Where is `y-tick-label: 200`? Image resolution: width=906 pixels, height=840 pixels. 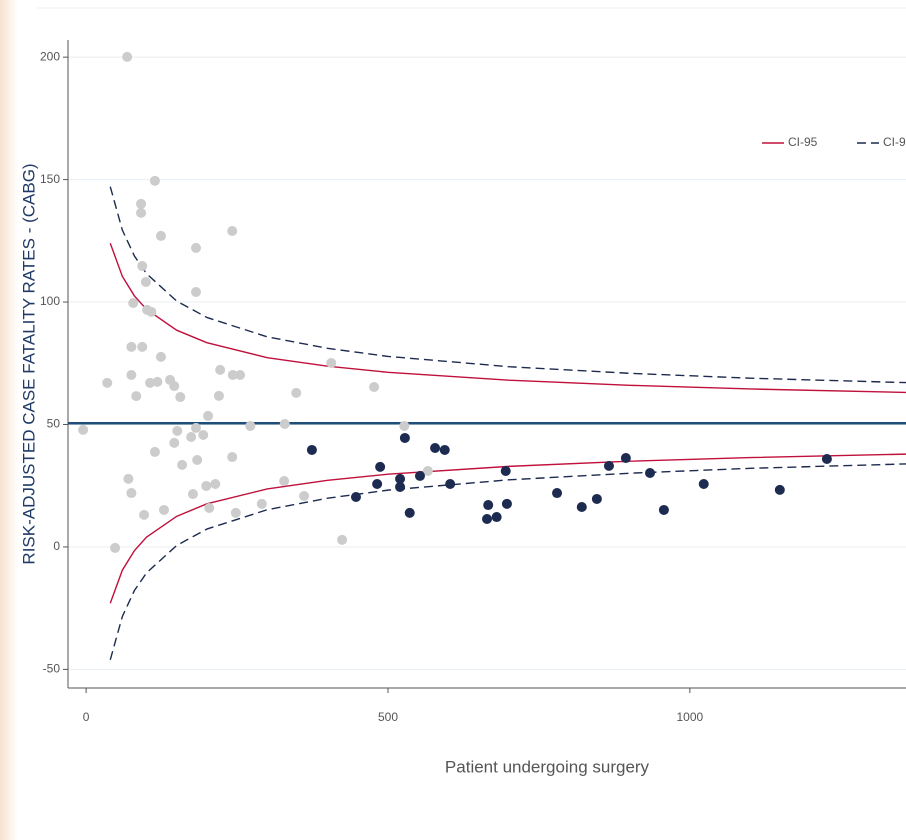 y-tick-label: 200 is located at coordinates (50, 56).